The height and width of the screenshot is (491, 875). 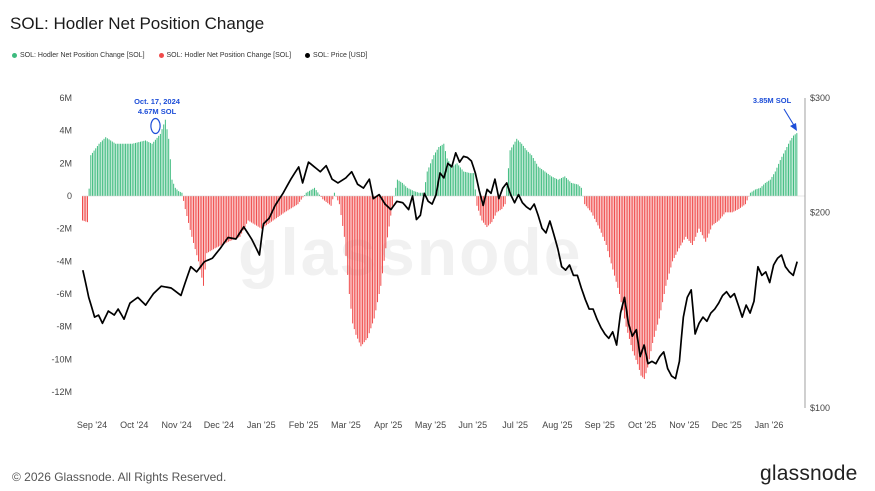 What do you see at coordinates (820, 408) in the screenshot?
I see `right-tick-label: $100` at bounding box center [820, 408].